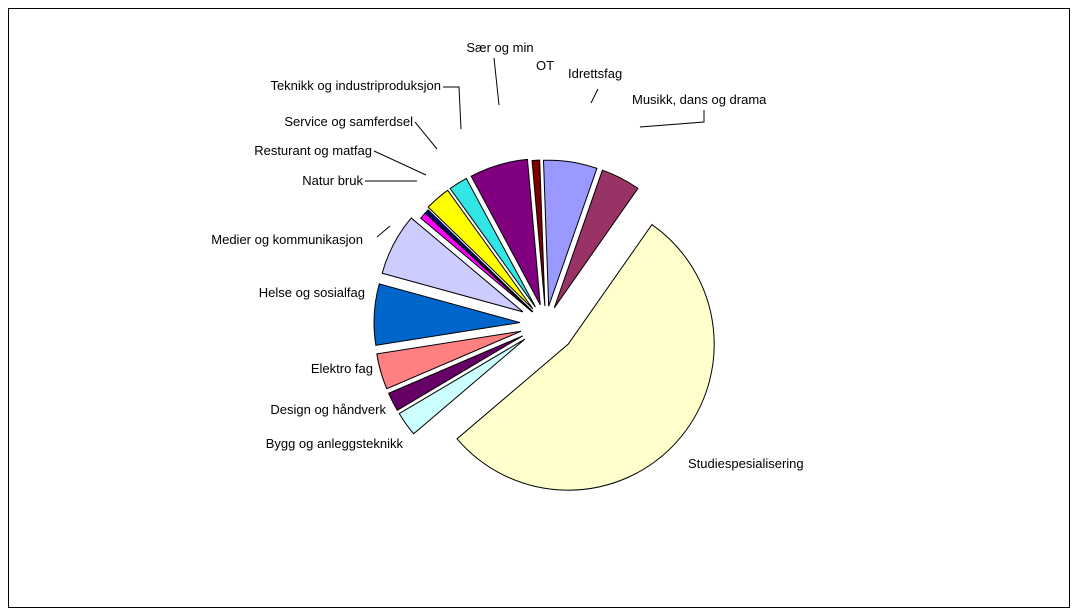  Describe the element at coordinates (595, 73) in the screenshot. I see `slice-label-idrettsfag: Idrettsfag` at that location.